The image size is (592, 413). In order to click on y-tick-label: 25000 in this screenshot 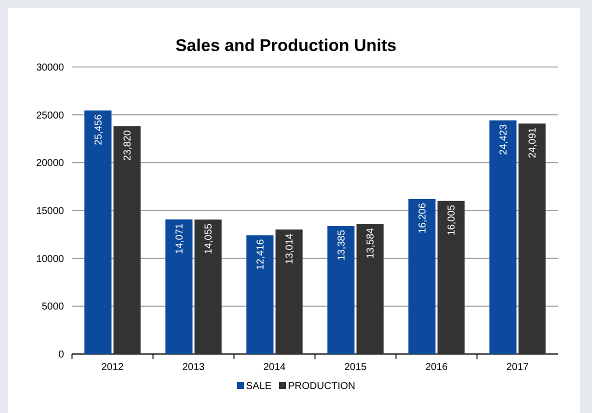, I will do `click(50, 116)`.